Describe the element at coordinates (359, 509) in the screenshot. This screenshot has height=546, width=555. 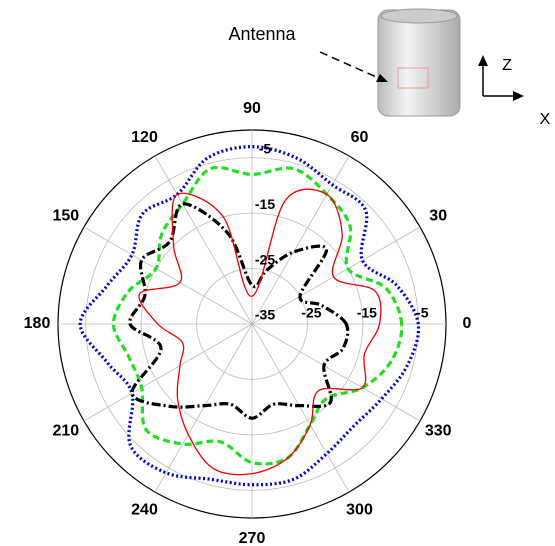
I see `theta-tick-label: 300` at that location.